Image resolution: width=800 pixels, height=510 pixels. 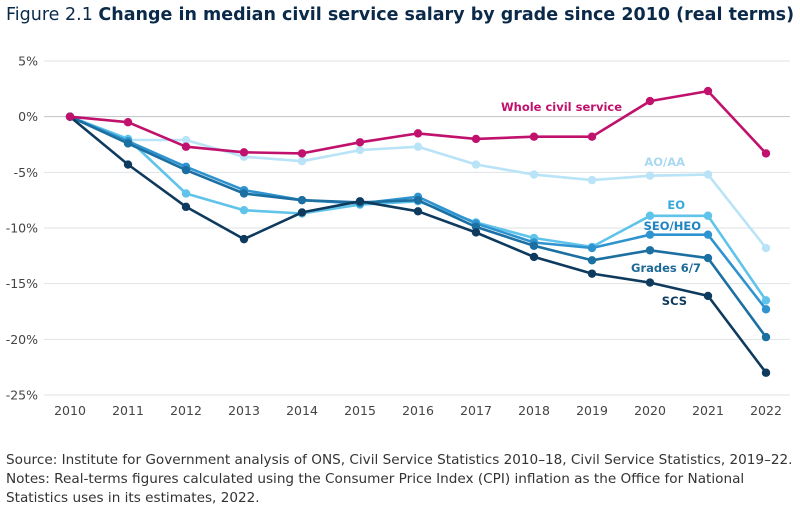 What do you see at coordinates (22, 395) in the screenshot?
I see `y-tick-label: -25%` at bounding box center [22, 395].